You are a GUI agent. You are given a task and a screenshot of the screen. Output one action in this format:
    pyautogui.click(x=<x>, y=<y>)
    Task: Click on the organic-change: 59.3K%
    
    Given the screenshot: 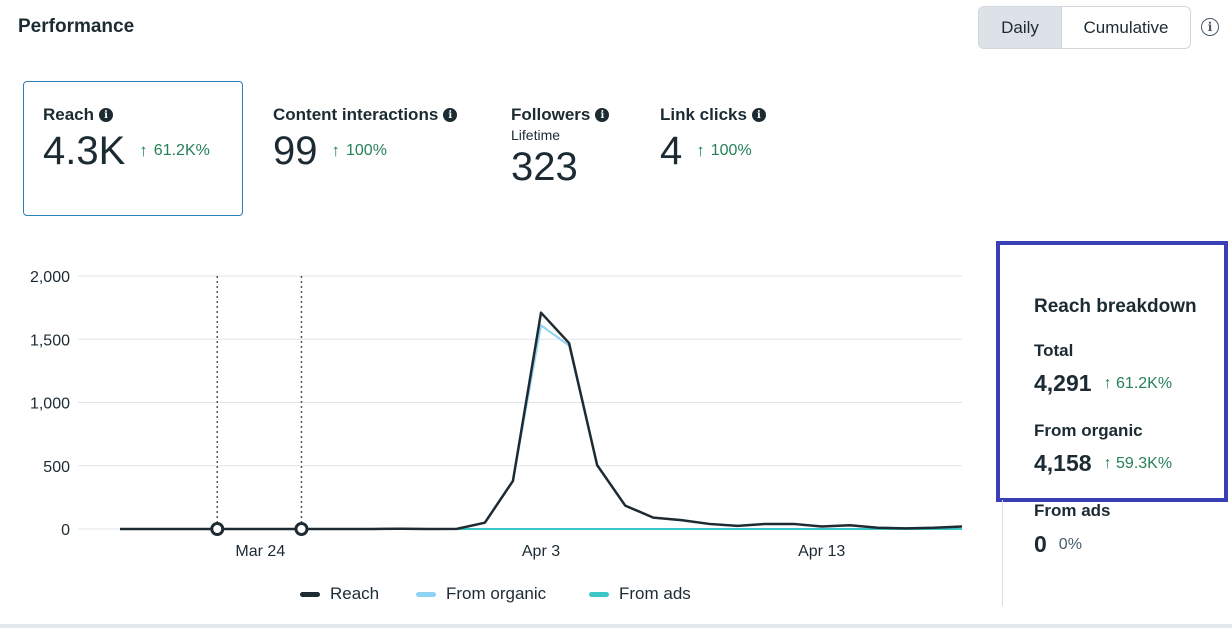 What is the action you would take?
    pyautogui.click(x=1144, y=463)
    